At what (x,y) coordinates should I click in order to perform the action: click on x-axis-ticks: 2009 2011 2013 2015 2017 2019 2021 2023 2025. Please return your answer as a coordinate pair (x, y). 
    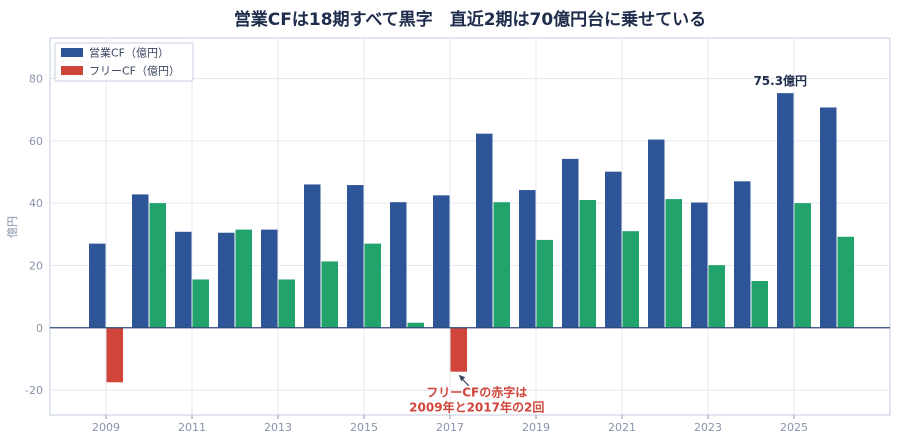
    Looking at the image, I should click on (450, 424).